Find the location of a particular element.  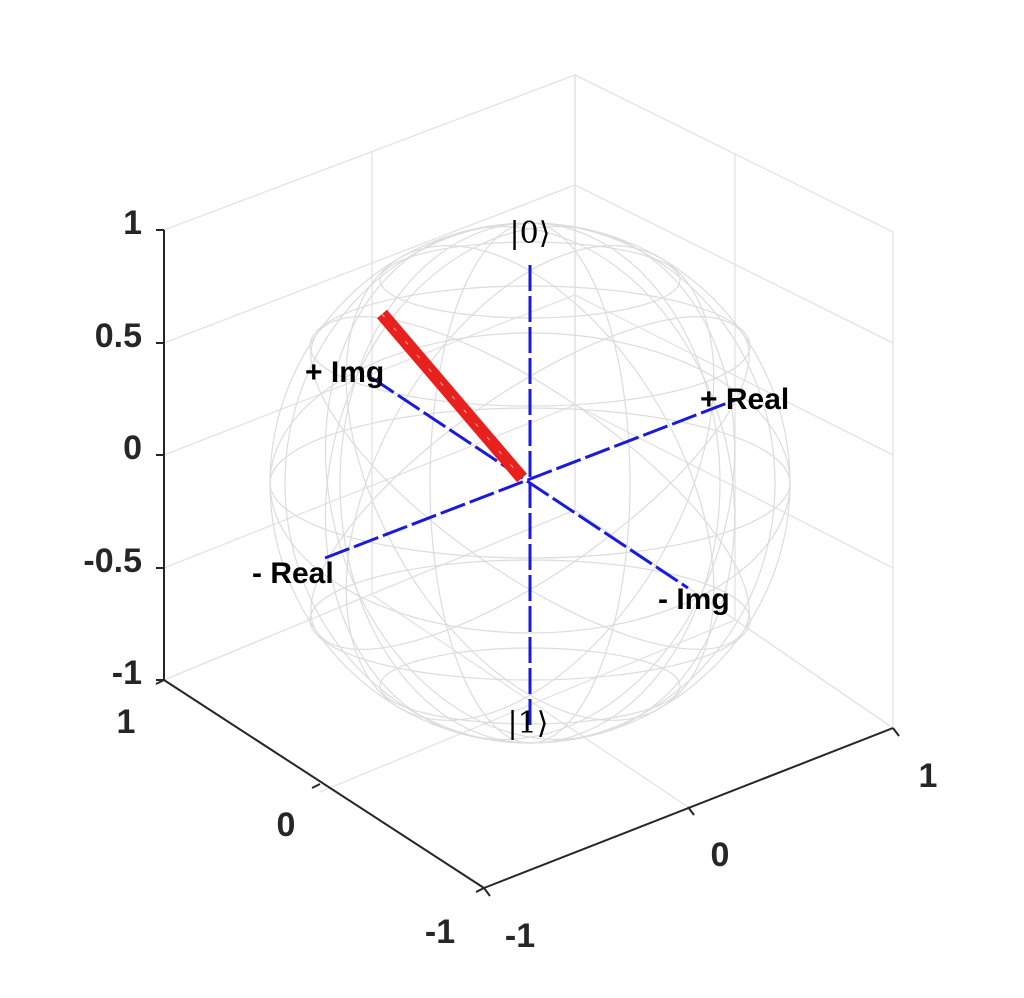

ket-one-label: |1⟩ is located at coordinates (528, 723).